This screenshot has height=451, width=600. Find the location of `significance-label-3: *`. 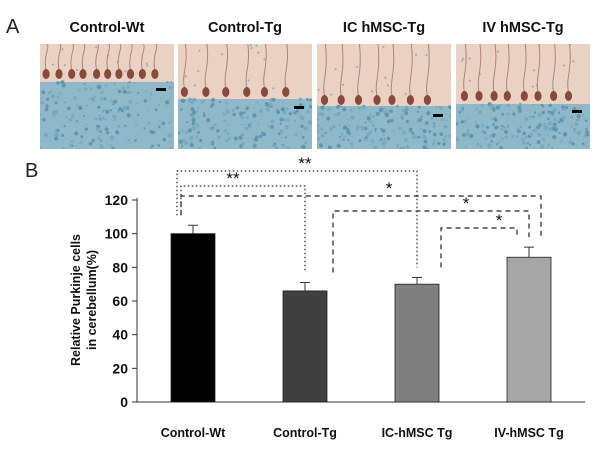

significance-label-3: * is located at coordinates (389, 188).